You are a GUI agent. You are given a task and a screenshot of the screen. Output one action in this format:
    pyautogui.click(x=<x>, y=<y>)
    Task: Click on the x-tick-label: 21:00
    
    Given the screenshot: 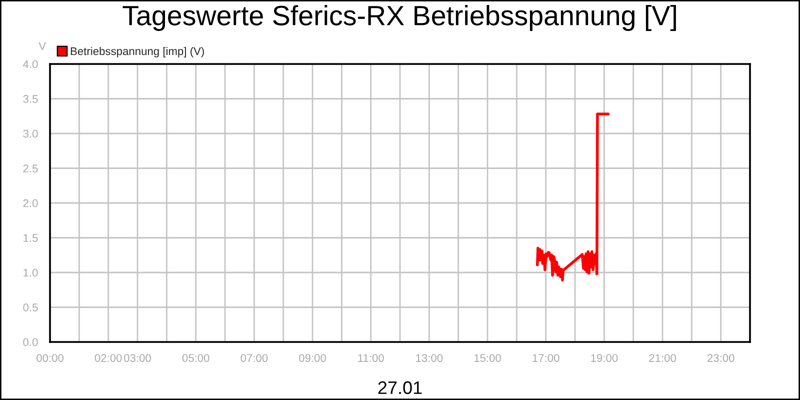 What is the action you would take?
    pyautogui.click(x=662, y=358)
    